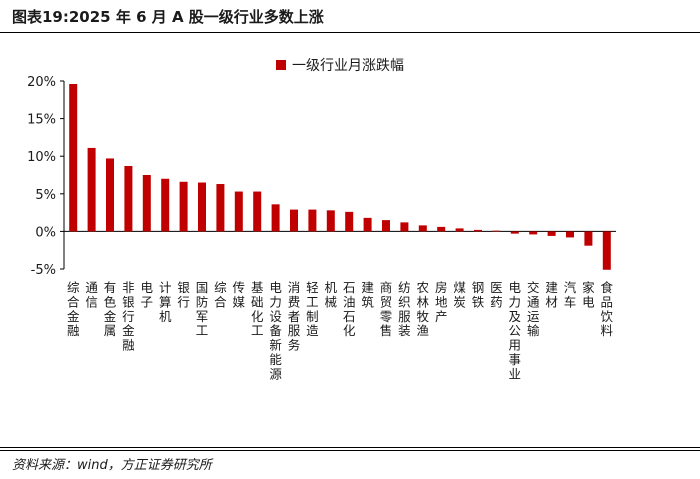 This screenshot has height=479, width=700. Describe the element at coordinates (168, 17) in the screenshot. I see `figure-title: 图表19:2025 年 6 月 A 股一级行业多数上涨` at that location.